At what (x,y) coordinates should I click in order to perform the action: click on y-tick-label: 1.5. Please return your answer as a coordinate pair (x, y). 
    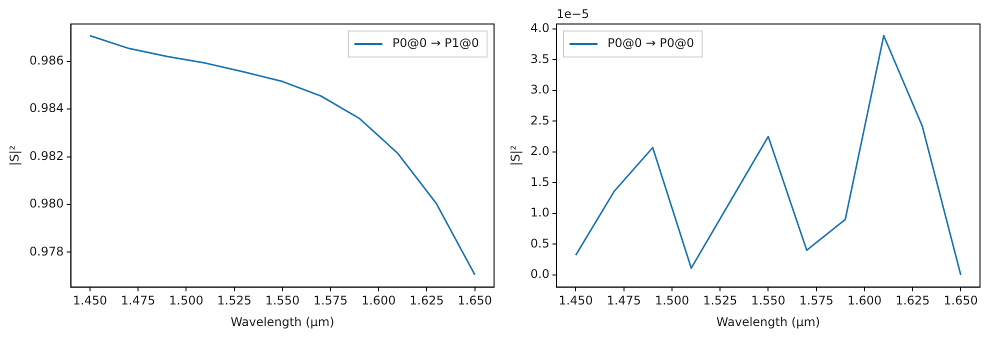
    Looking at the image, I should click on (540, 181).